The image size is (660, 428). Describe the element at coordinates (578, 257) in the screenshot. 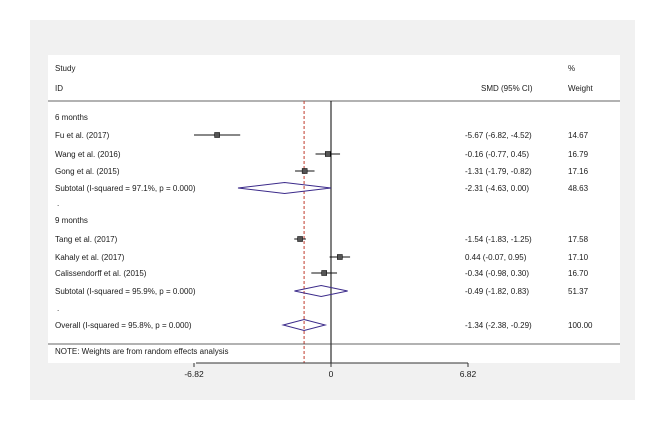

I see `weight-value: 17.10` at that location.